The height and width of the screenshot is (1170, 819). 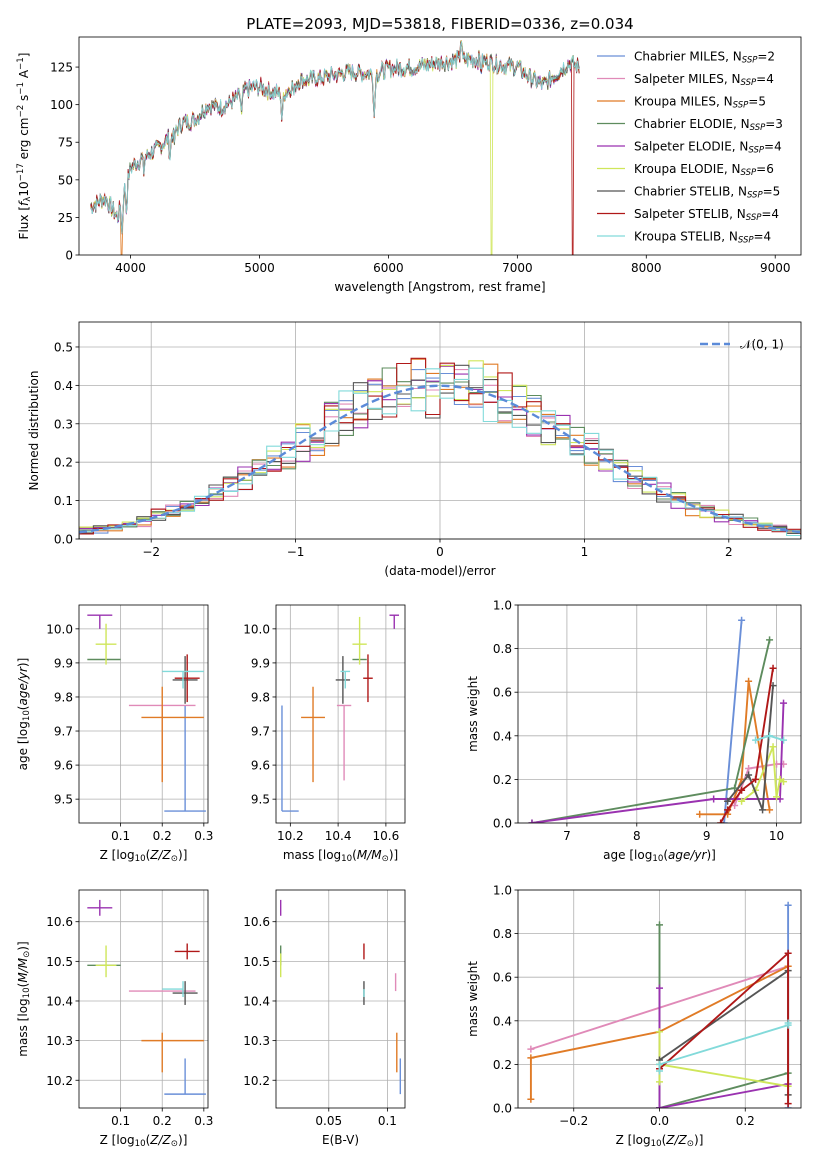 I want to click on legend-normal-label: 𝒩(0, 1), so click(x=762, y=345).